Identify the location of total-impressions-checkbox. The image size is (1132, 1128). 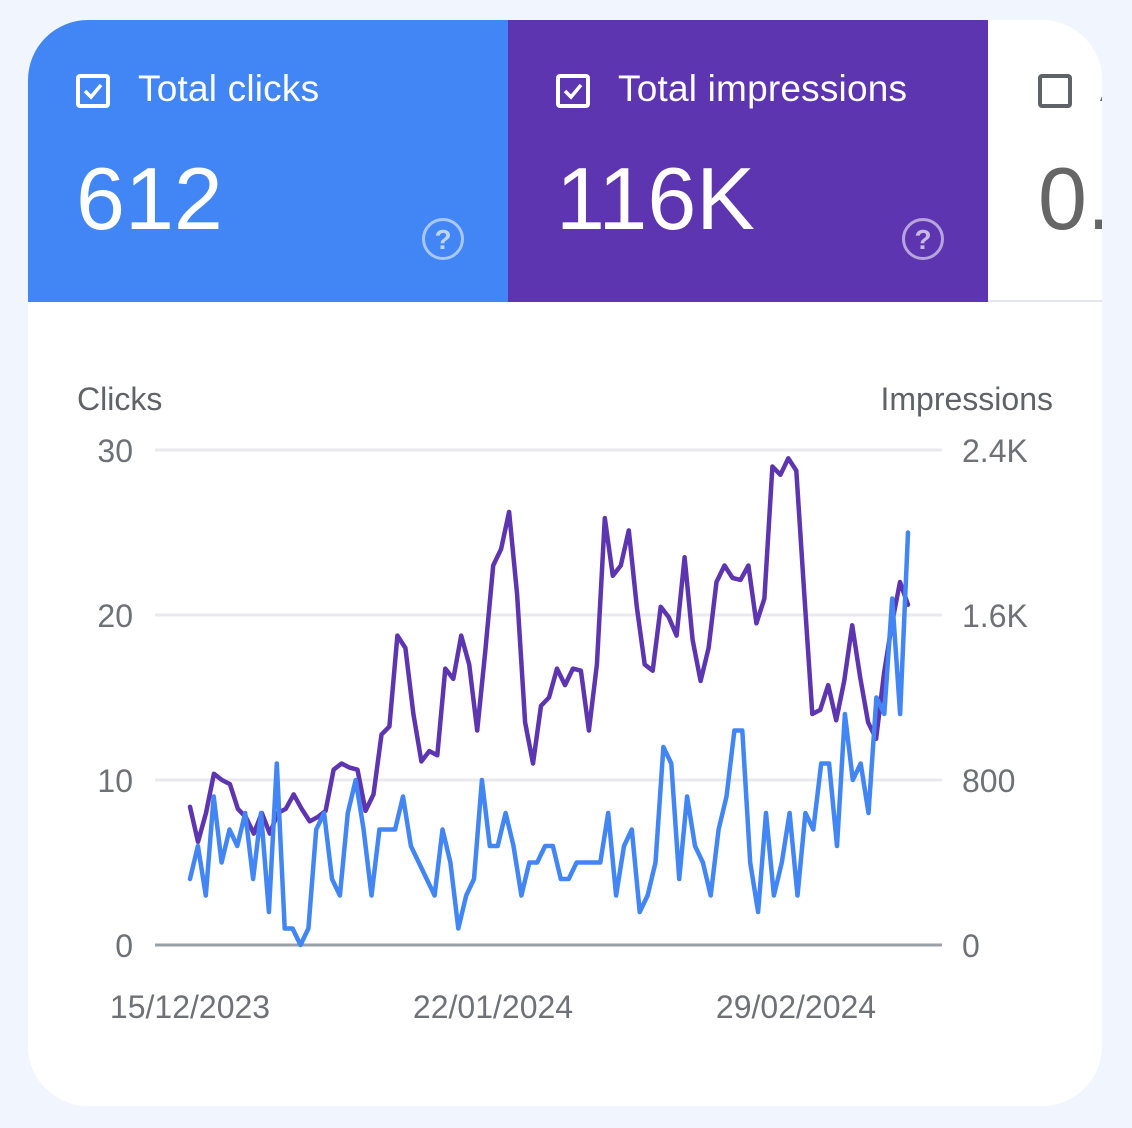
(573, 91).